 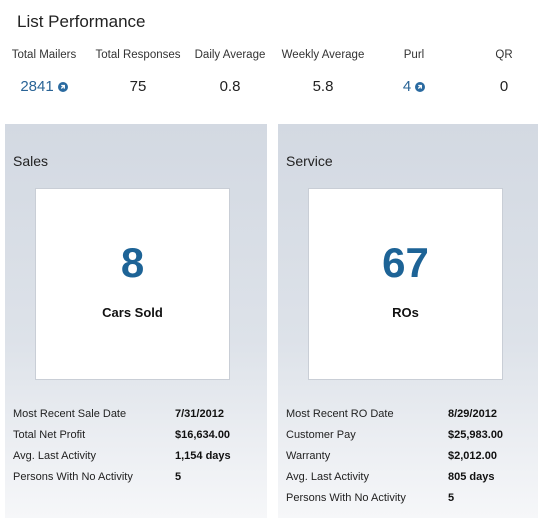 What do you see at coordinates (323, 72) in the screenshot?
I see `stat-weekly-average: Weekly Average 5.8` at bounding box center [323, 72].